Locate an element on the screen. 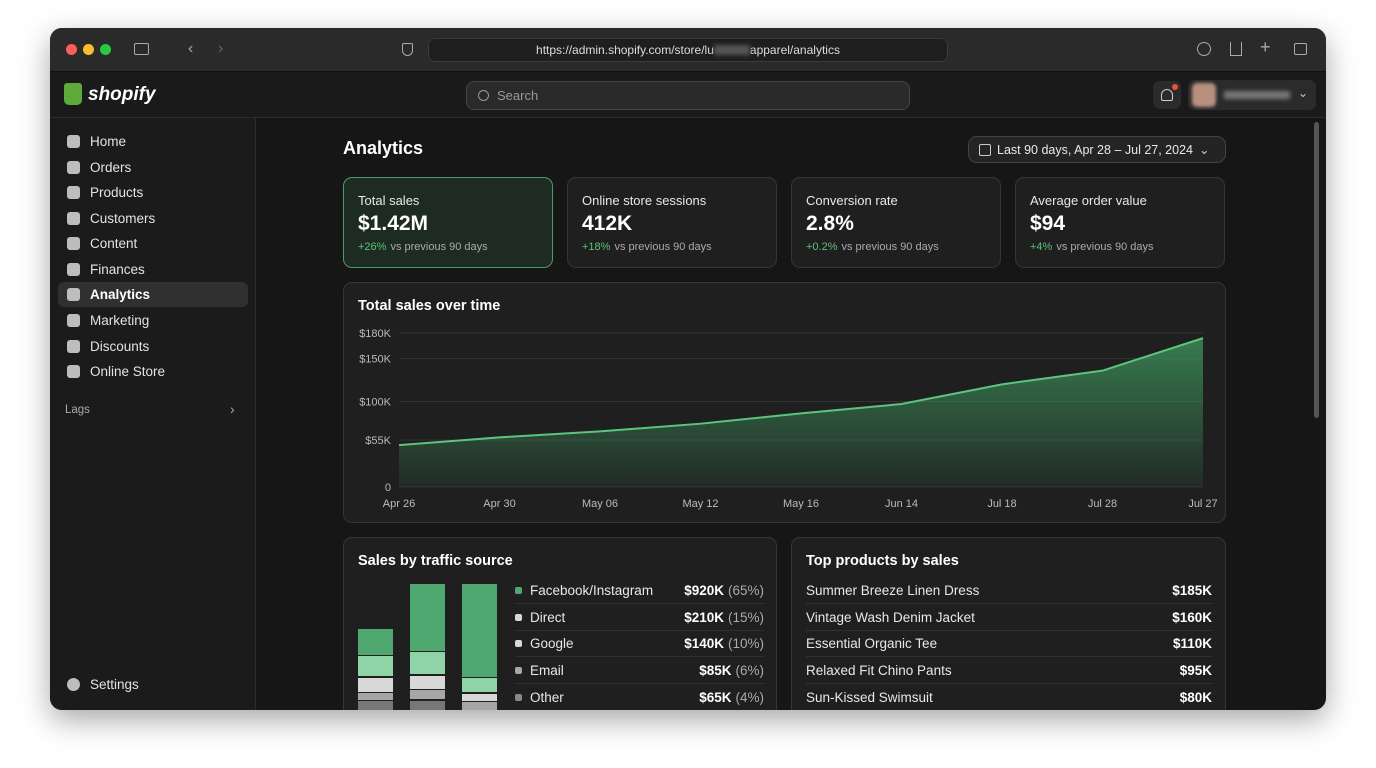 This screenshot has height=768, width=1376. nav-item: Content is located at coordinates (153, 243).